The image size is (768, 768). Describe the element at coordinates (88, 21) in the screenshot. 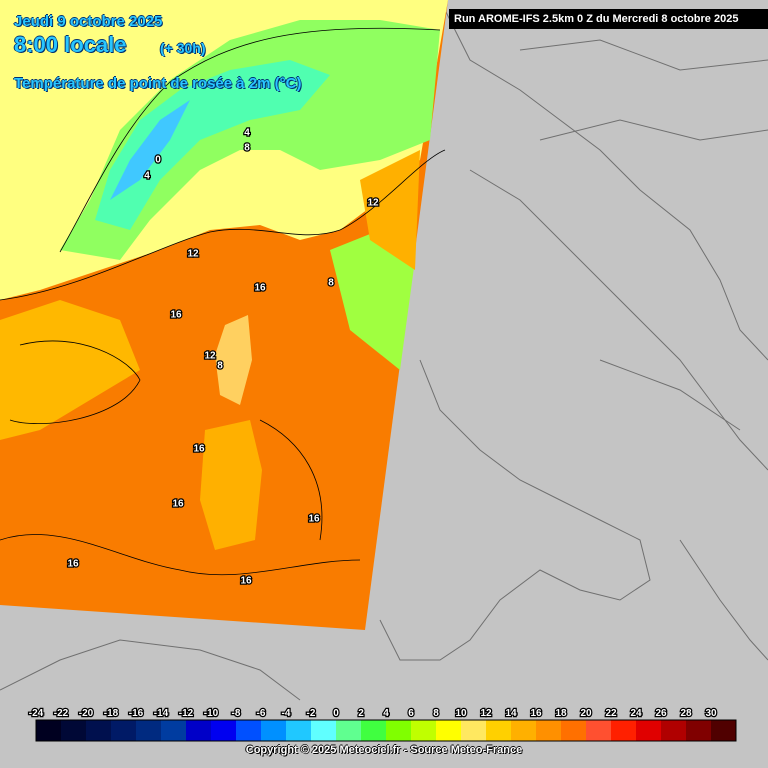

I see `forecast-date: Jeudi 9 octobre 2025` at that location.